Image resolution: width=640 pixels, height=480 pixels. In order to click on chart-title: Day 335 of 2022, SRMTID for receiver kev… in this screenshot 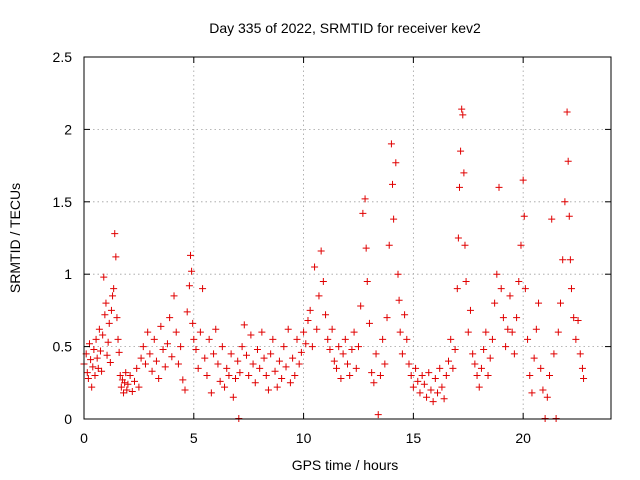, I will do `click(345, 28)`.